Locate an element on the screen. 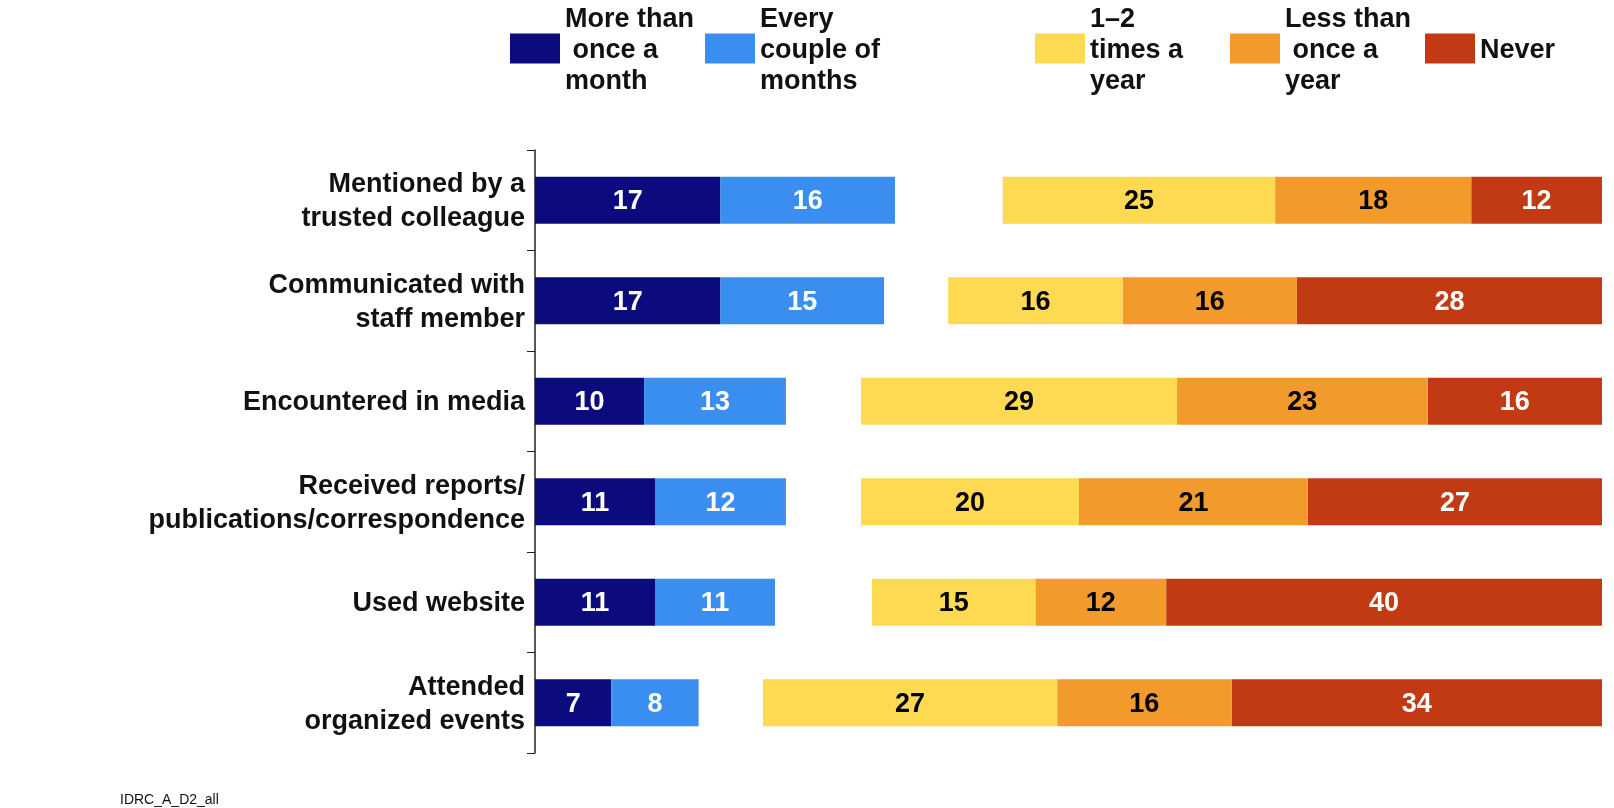  data-label: 40 is located at coordinates (1383, 602).